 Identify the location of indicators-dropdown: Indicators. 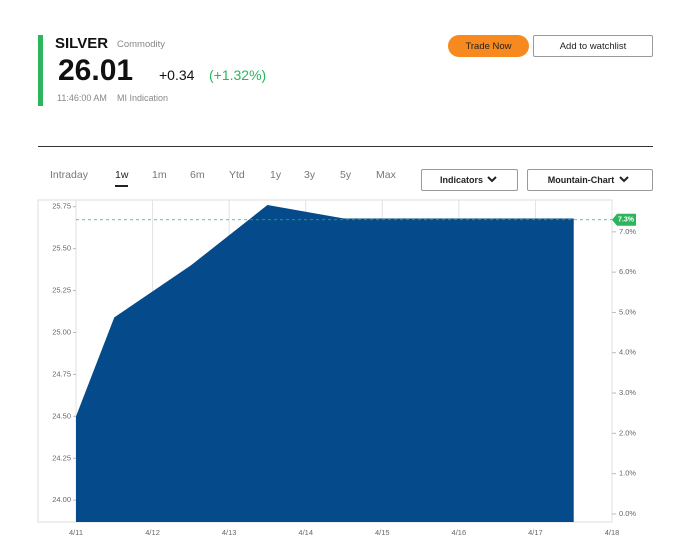
(469, 180).